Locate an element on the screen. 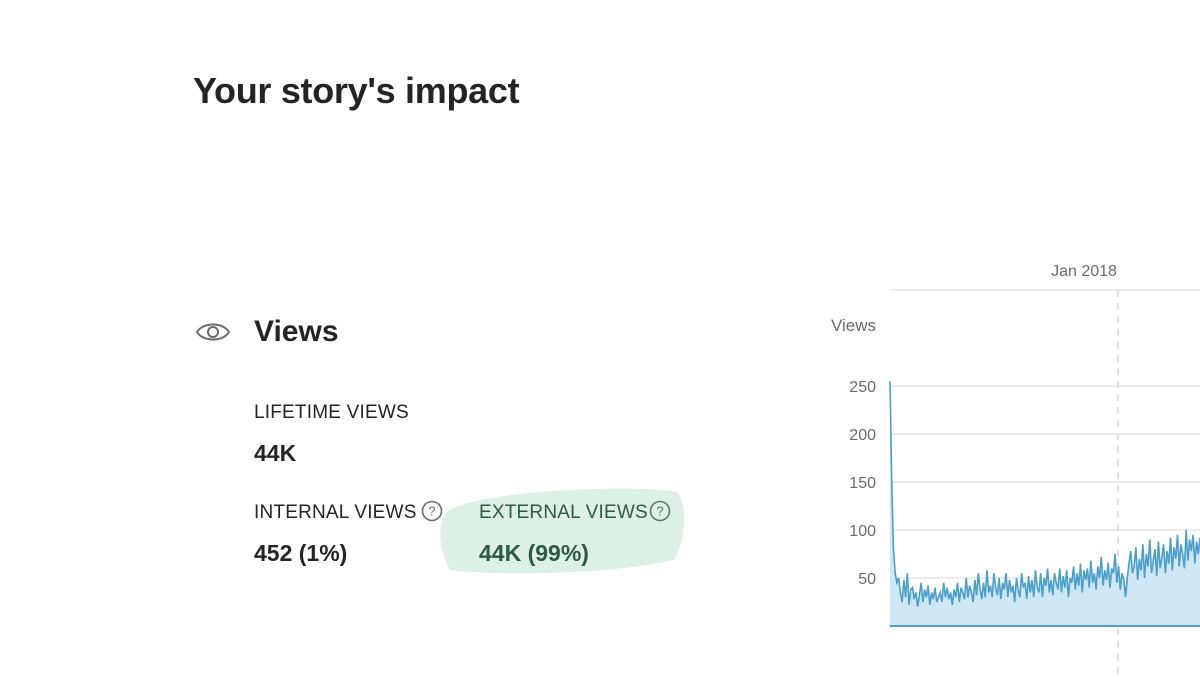 The width and height of the screenshot is (1200, 677). internal-views-value: 452 (1%) is located at coordinates (301, 553).